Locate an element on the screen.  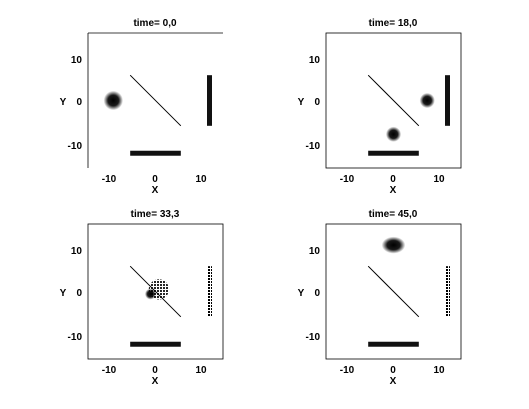
panel-2: time= 18,0 -10 0 10 10 0 -10 X Y is located at coordinates (380, 107).